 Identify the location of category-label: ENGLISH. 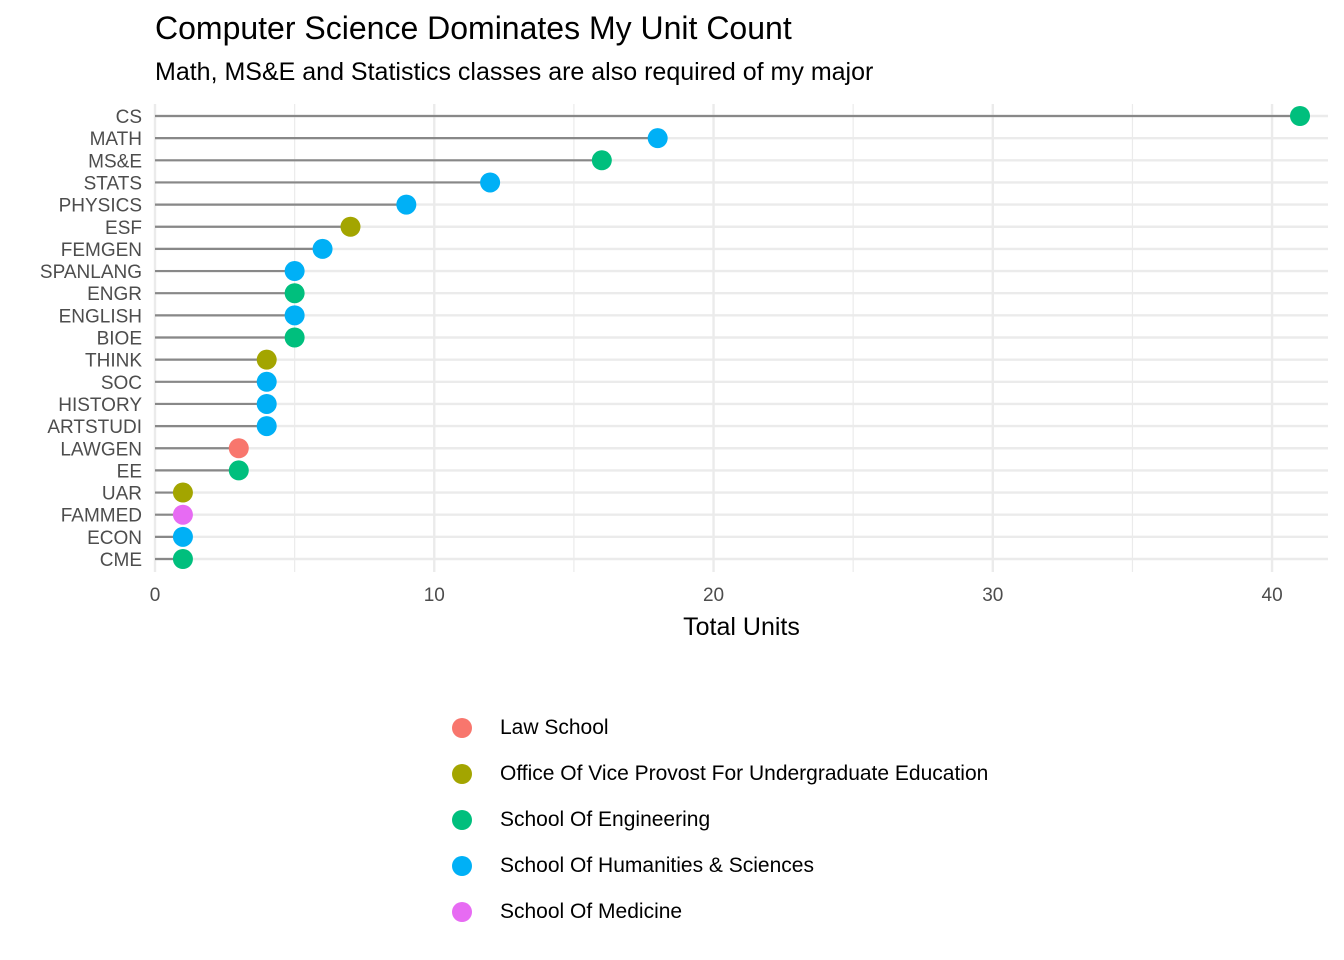
(100, 316).